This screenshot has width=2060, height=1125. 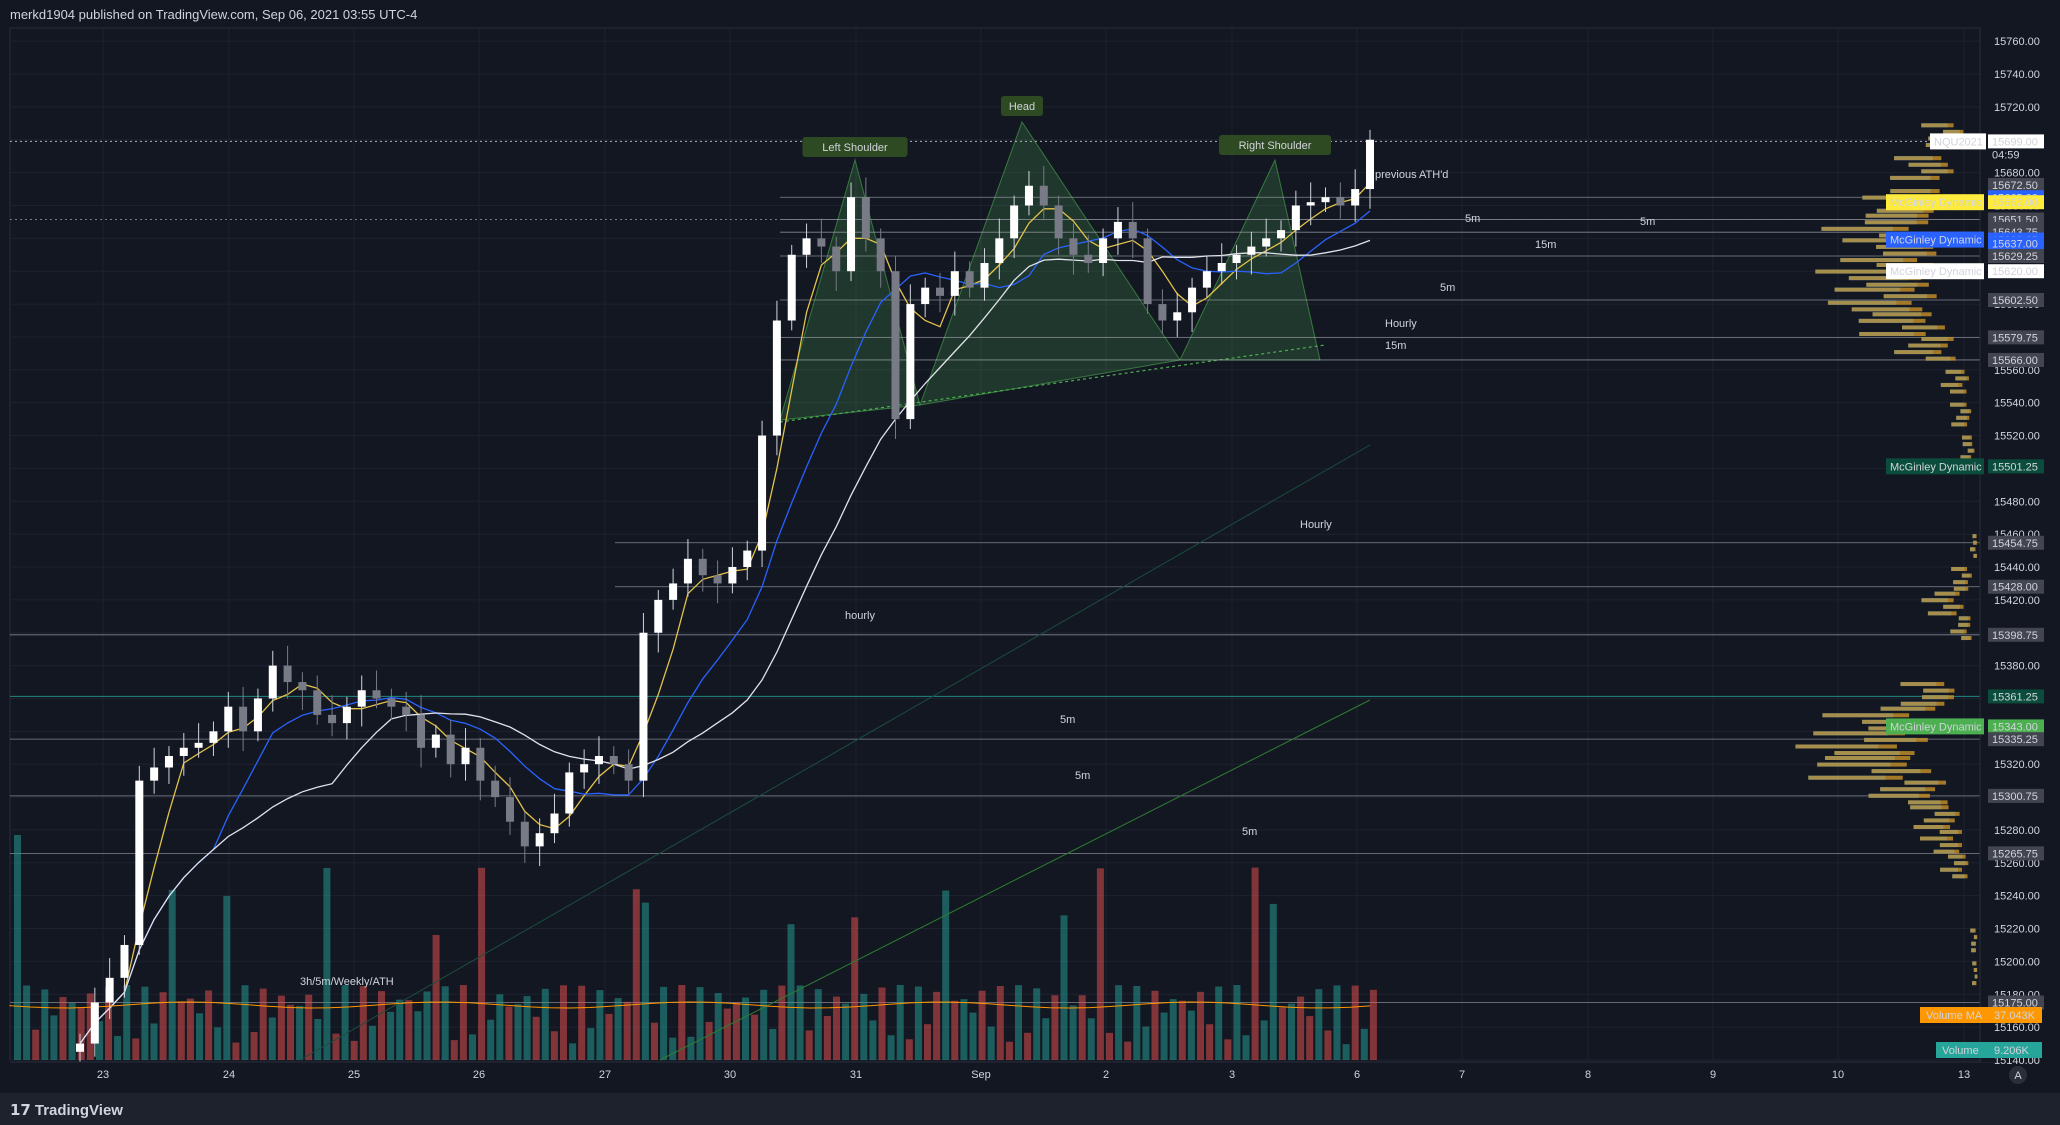 I want to click on indicator-tag-box, so click(x=1935, y=466).